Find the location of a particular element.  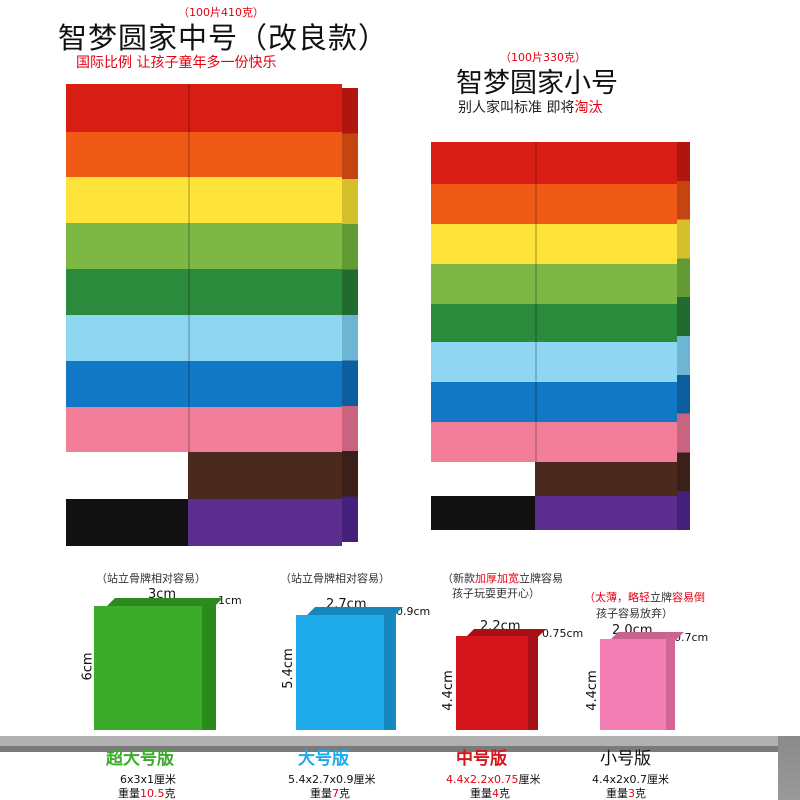

xl-name: 超大号版 is located at coordinates (140, 759).